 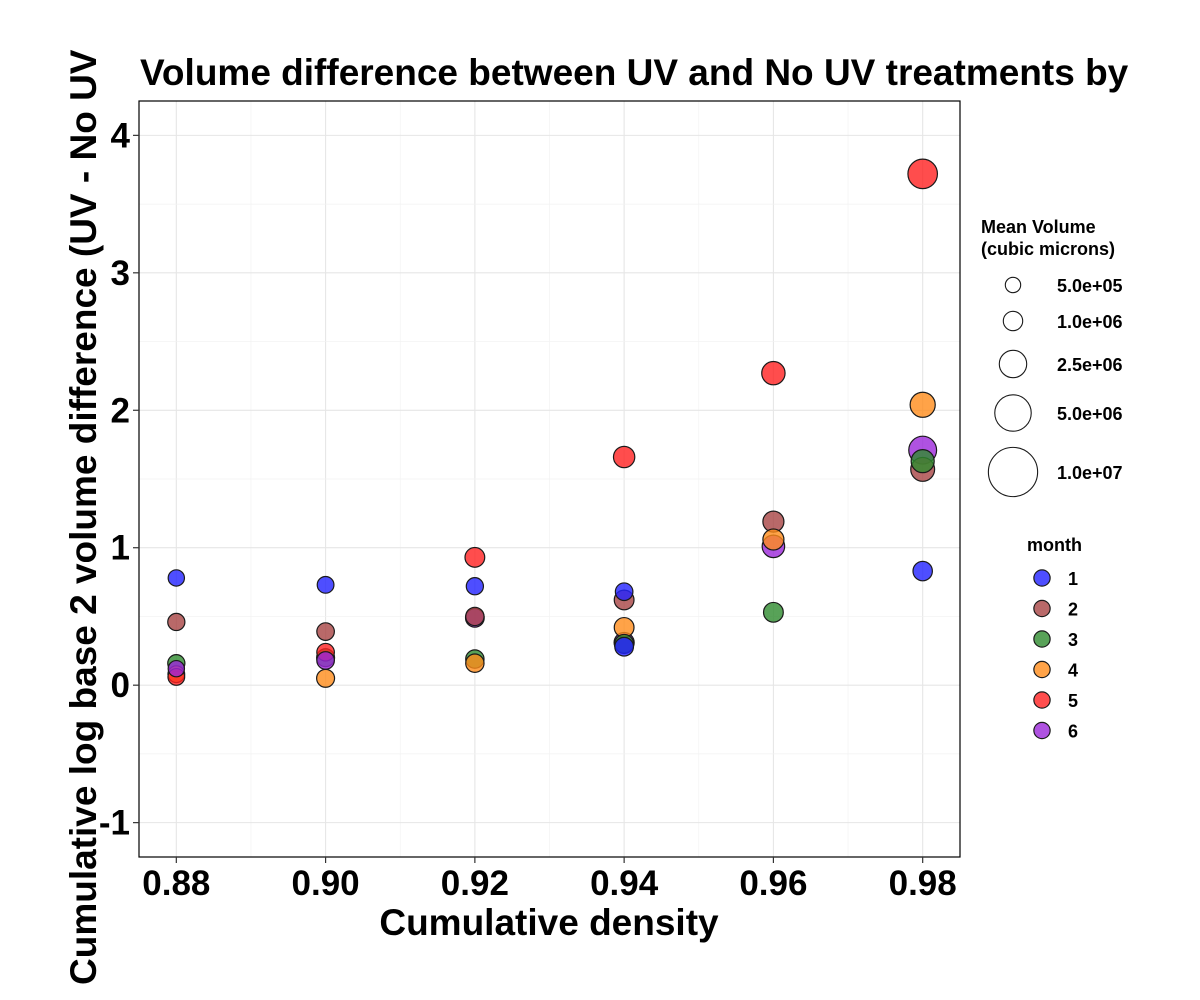 I want to click on x-axis-title: Cumulative density, so click(x=549, y=922).